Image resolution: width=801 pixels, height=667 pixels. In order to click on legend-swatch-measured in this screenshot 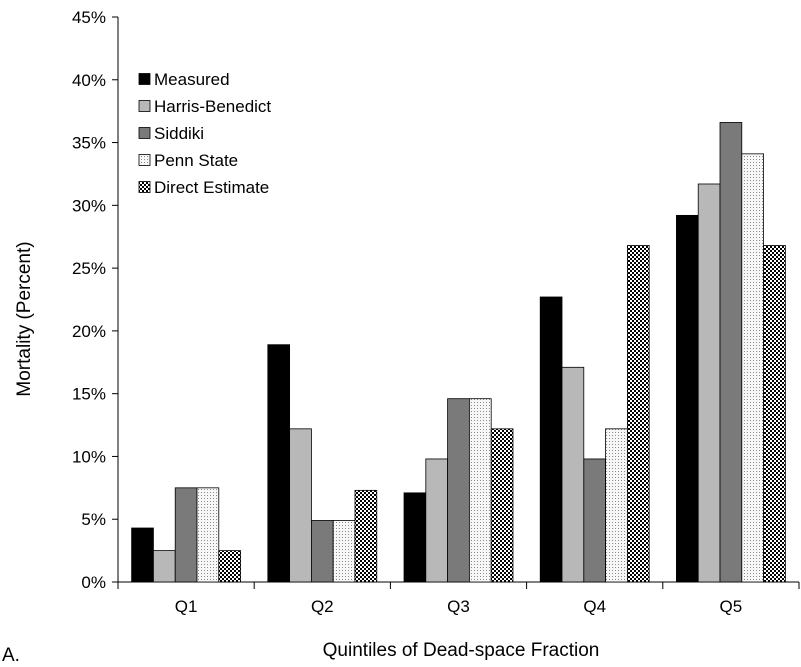, I will do `click(144, 79)`.